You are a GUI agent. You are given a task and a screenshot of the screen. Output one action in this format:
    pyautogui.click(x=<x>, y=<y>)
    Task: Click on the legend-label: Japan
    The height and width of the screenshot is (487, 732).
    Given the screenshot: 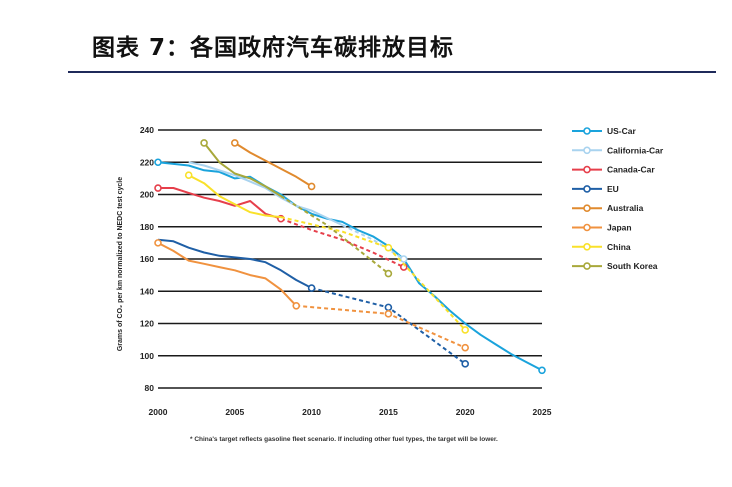 What is the action you would take?
    pyautogui.click(x=619, y=228)
    